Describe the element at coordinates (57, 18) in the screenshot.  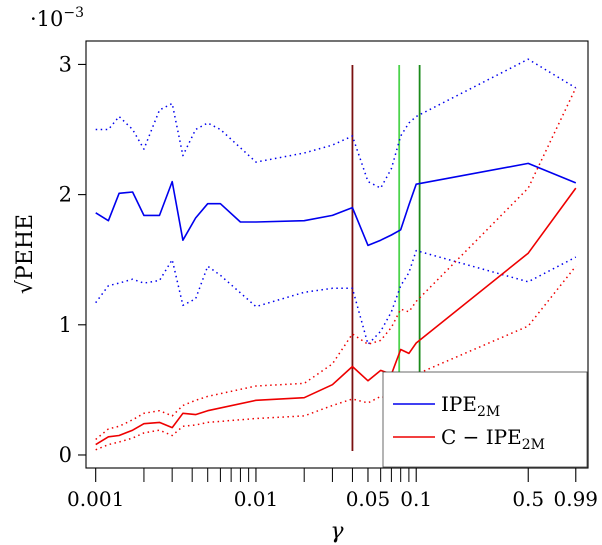
I see `y-multiplier: ·10−3` at that location.